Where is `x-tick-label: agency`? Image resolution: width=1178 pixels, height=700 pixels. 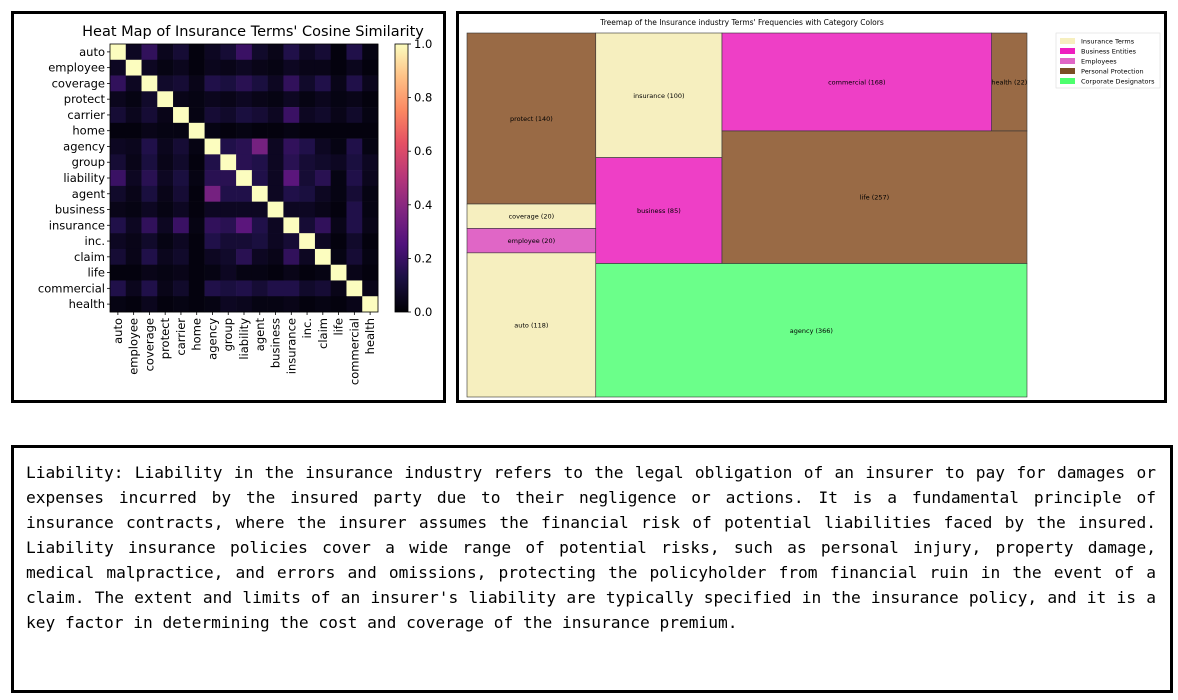 x-tick-label: agency is located at coordinates (212, 339).